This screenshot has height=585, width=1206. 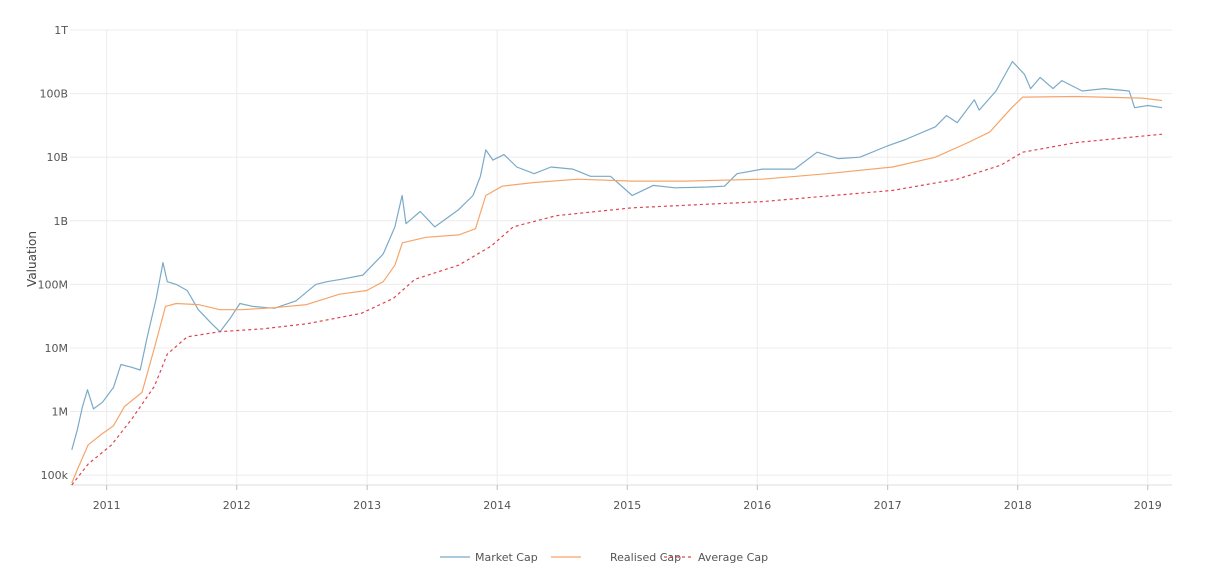 What do you see at coordinates (60, 412) in the screenshot?
I see `y-tick-label: 1M` at bounding box center [60, 412].